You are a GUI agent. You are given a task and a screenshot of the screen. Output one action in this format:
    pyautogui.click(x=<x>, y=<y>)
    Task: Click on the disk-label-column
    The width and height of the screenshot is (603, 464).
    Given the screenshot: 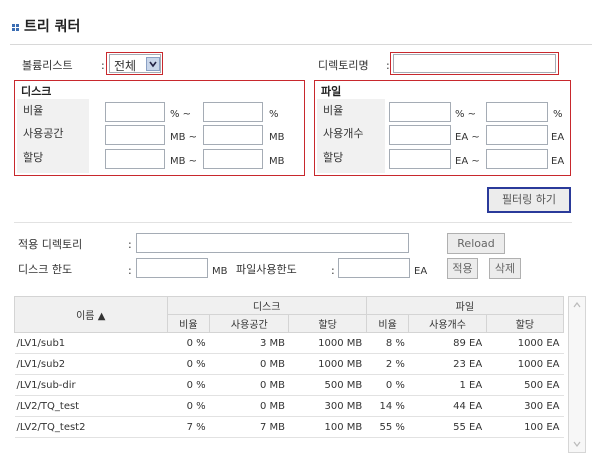 What is the action you would take?
    pyautogui.click(x=53, y=136)
    